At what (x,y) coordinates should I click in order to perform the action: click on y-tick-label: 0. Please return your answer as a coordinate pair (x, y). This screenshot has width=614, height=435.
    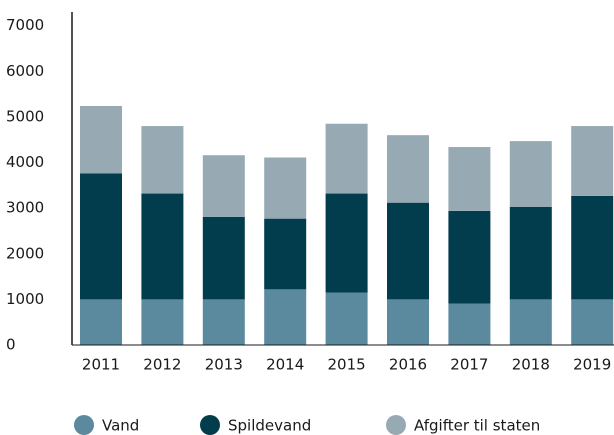
    Looking at the image, I should click on (11, 345).